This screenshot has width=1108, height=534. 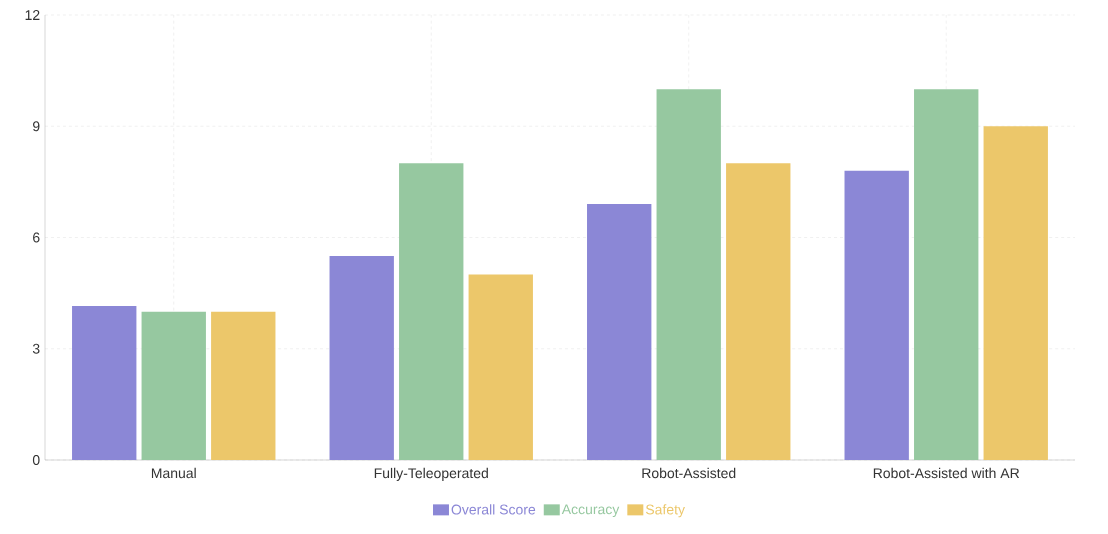 I want to click on y-tick-label: 3, so click(x=36, y=348).